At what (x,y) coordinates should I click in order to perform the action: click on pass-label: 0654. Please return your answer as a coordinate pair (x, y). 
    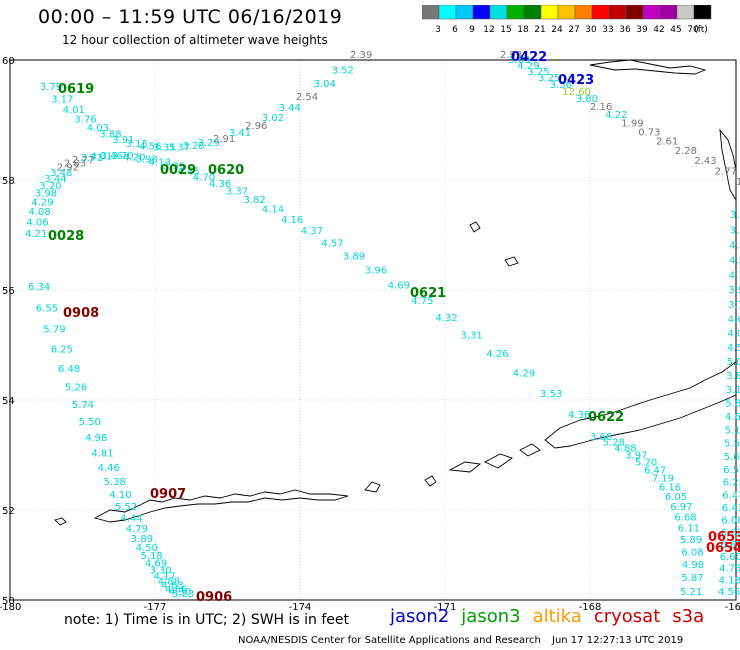
    Looking at the image, I should click on (723, 548).